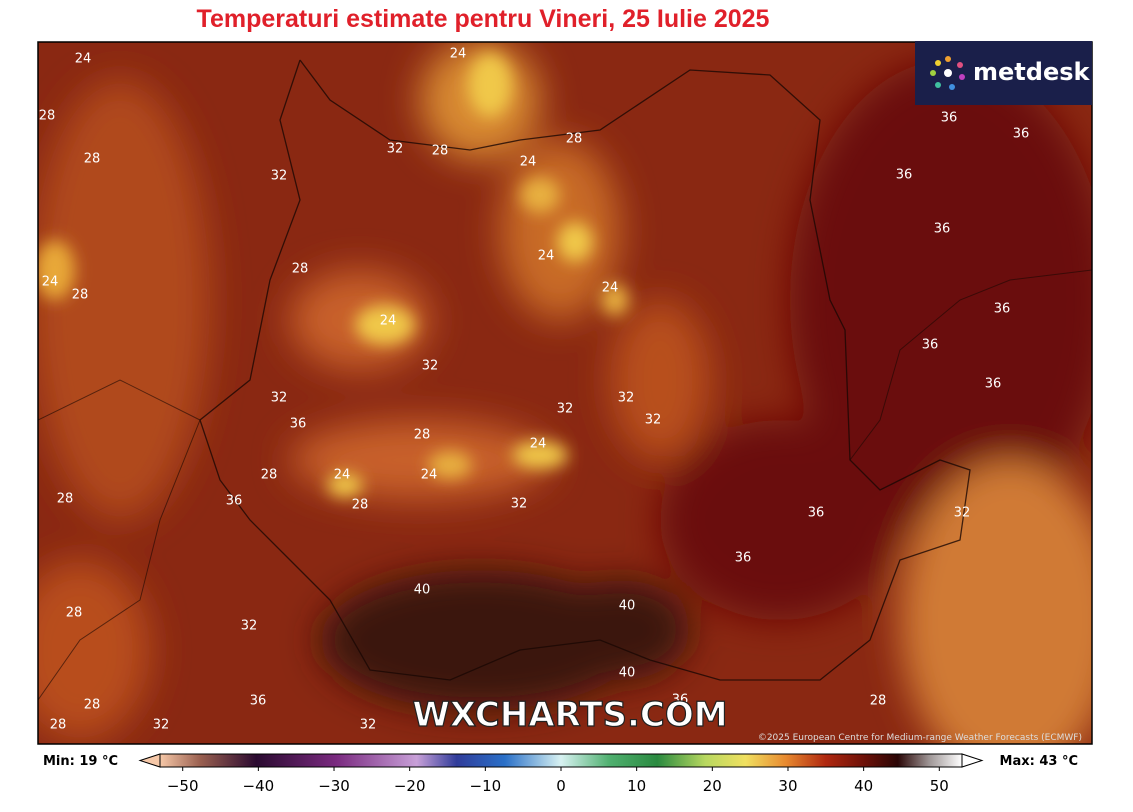 The image size is (1133, 812). What do you see at coordinates (787, 786) in the screenshot?
I see `colorbar-tick-label: 30` at bounding box center [787, 786].